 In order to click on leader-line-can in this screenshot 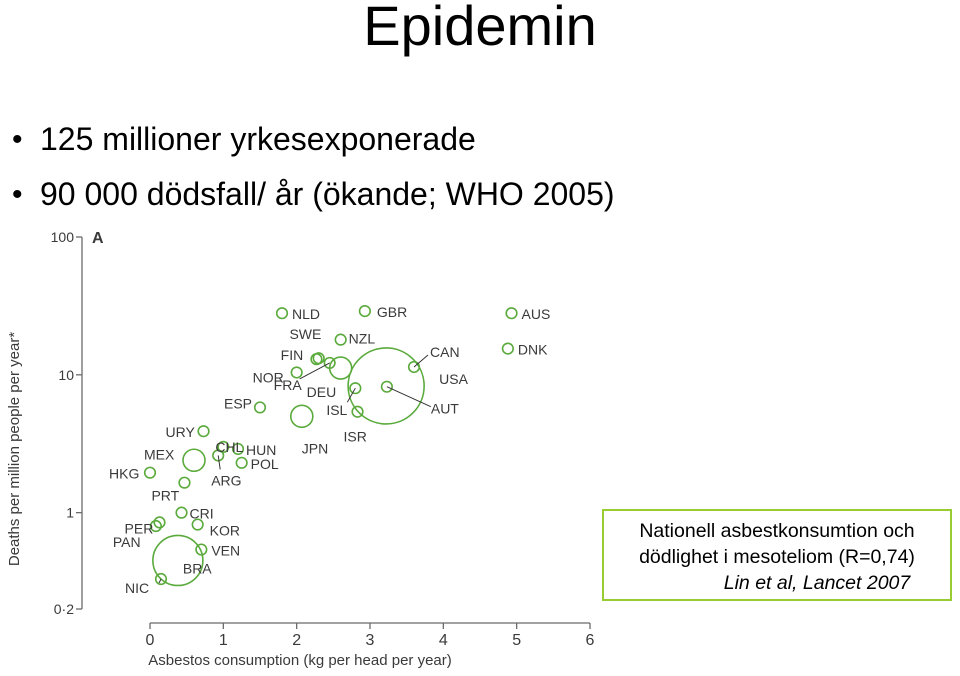, I will do `click(421, 361)`.